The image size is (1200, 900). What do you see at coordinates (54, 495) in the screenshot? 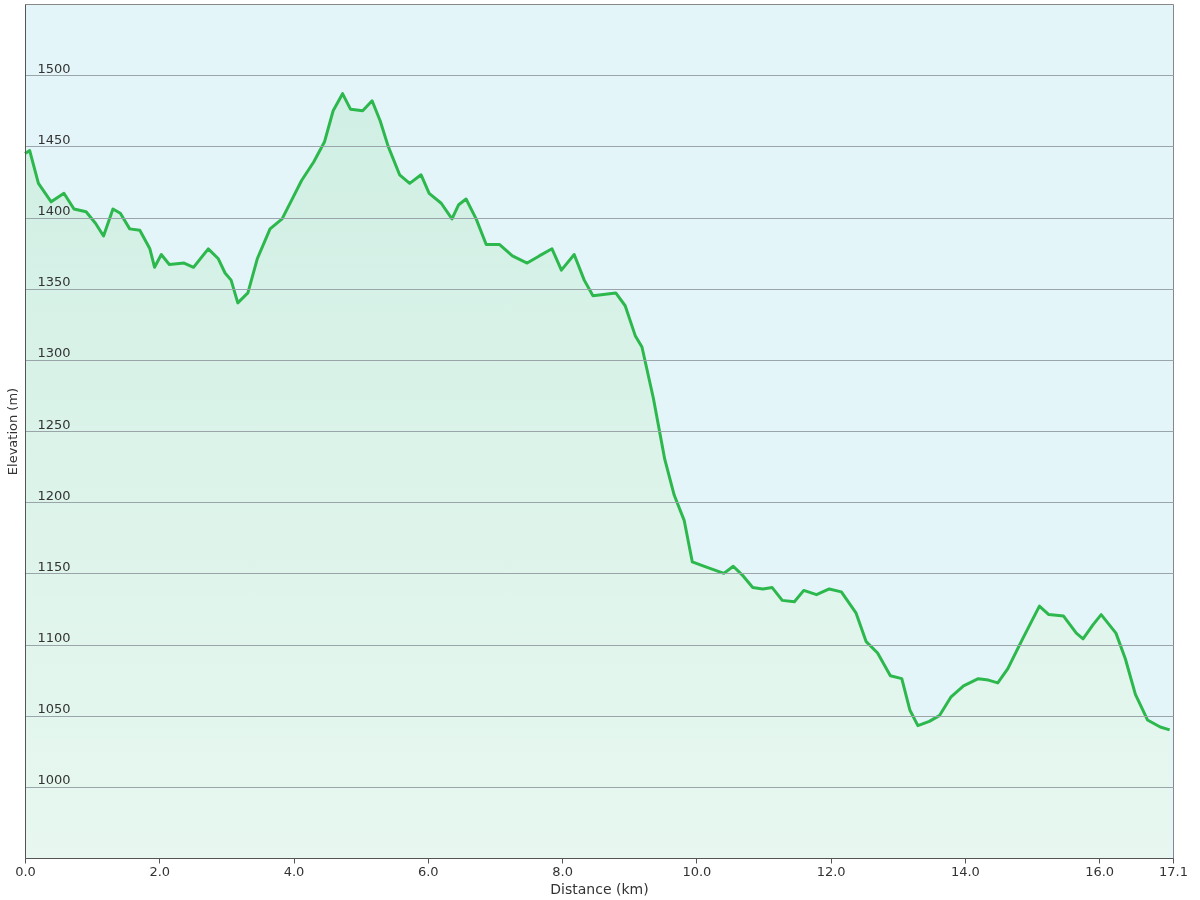
I see `y-tick-label: 1200` at bounding box center [54, 495].